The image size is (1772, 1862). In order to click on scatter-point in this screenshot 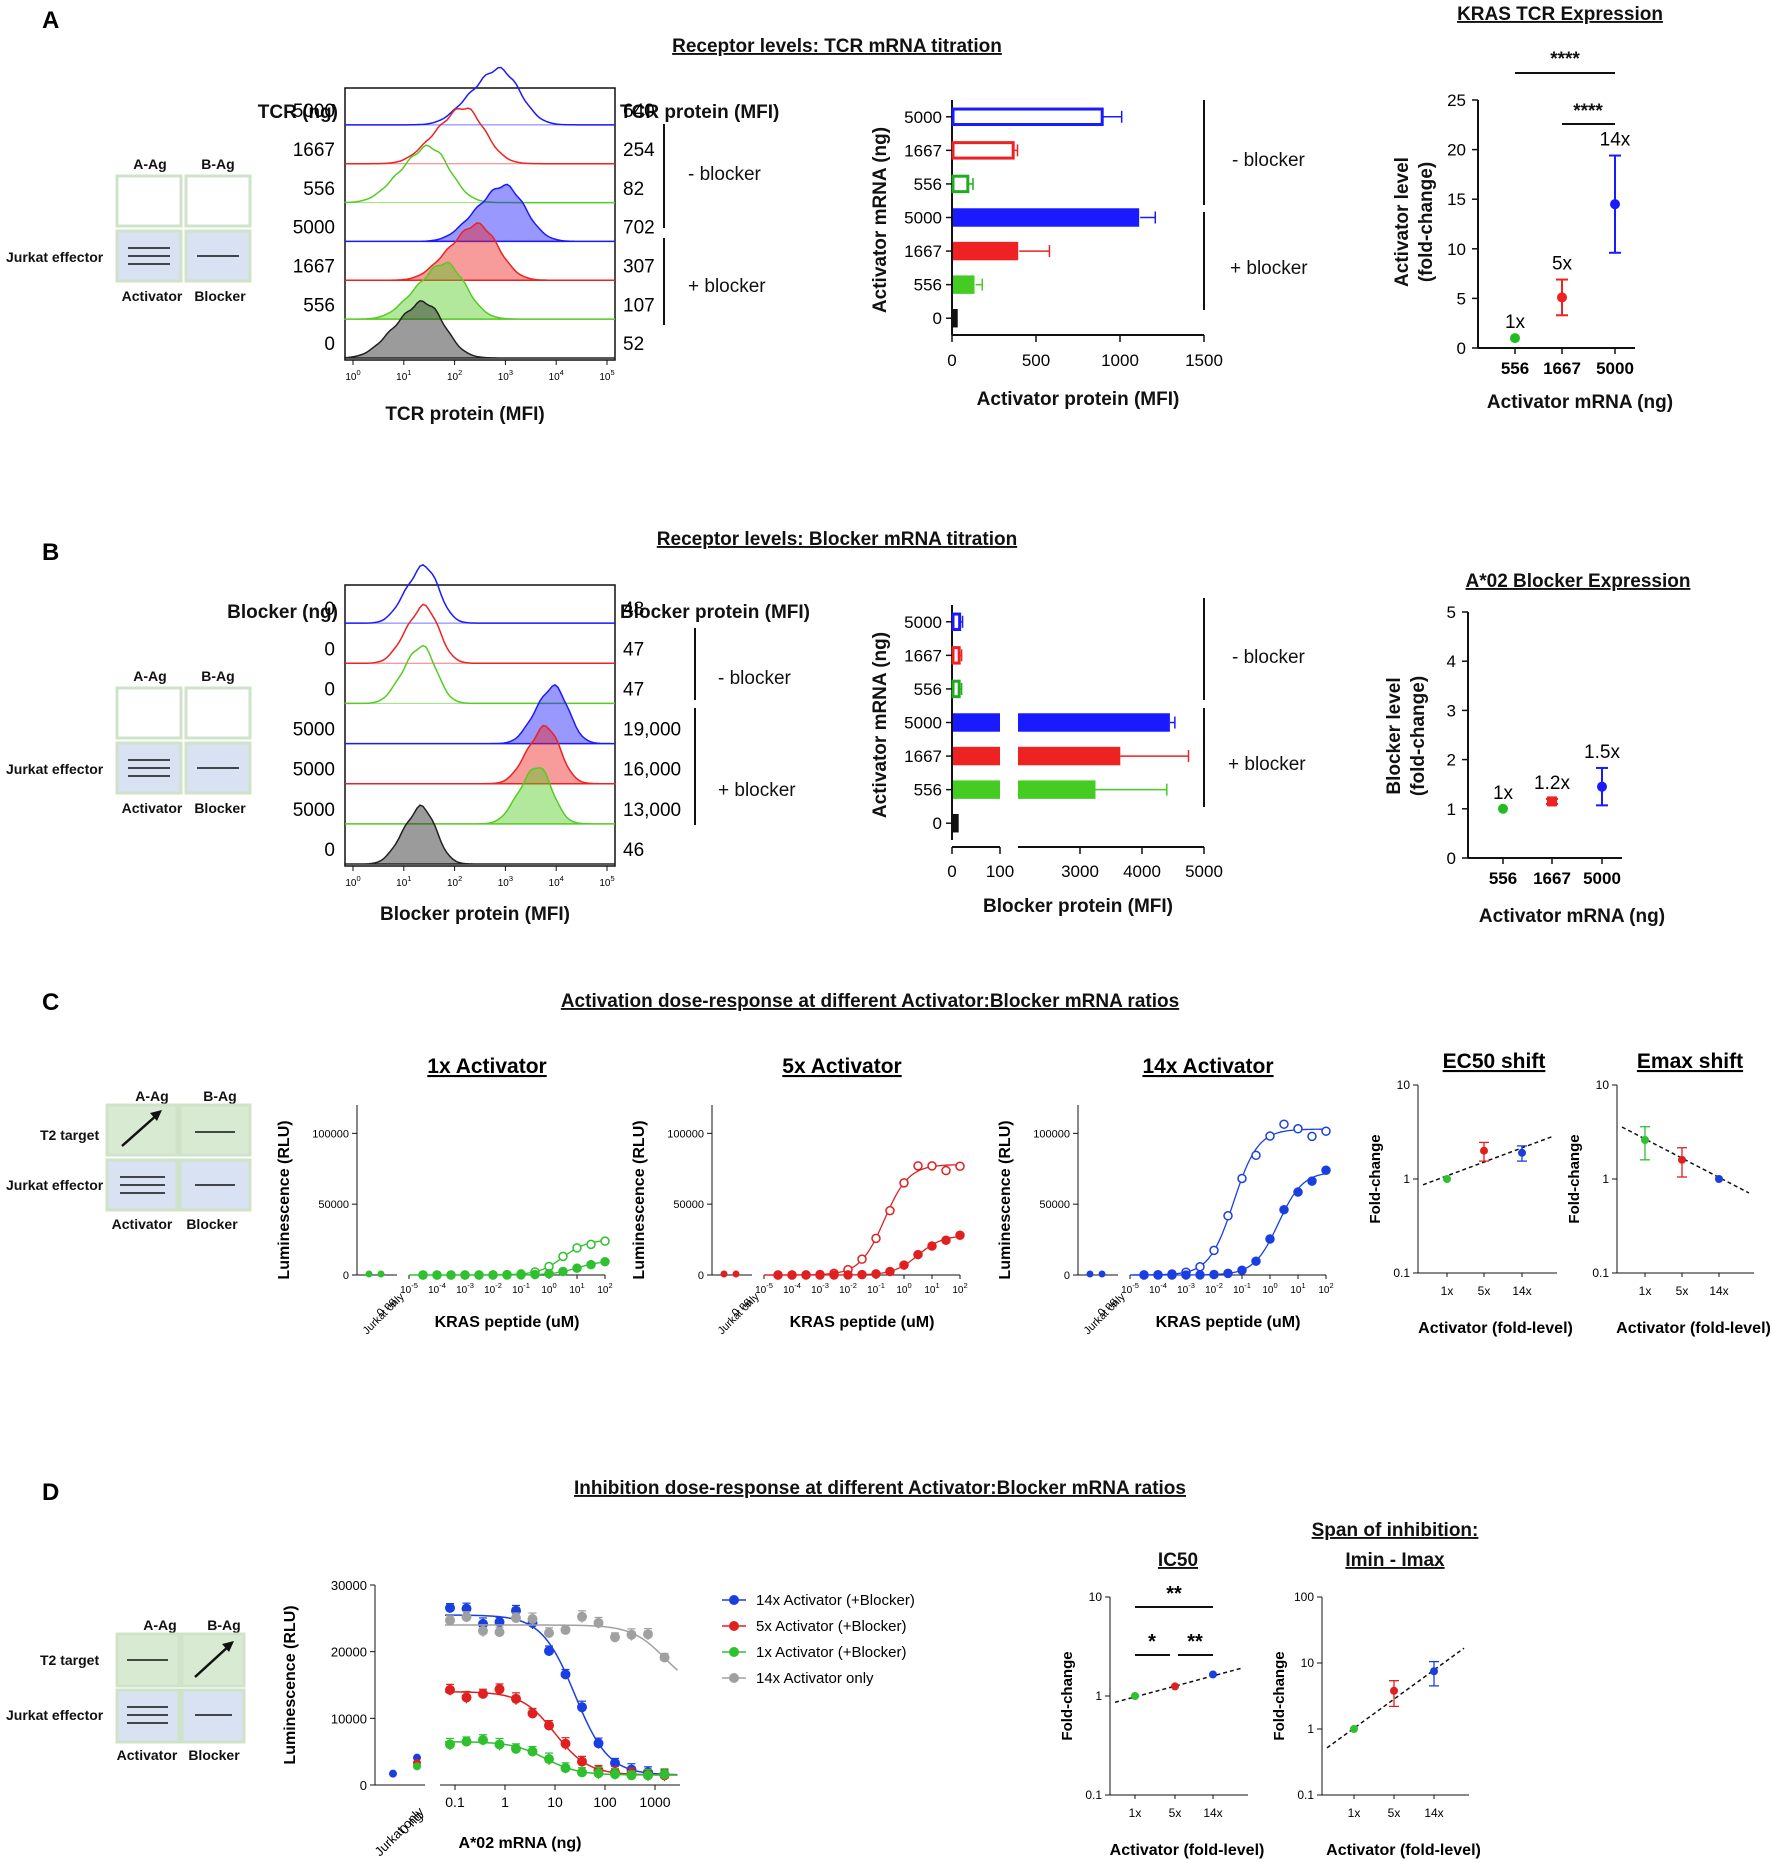, I will do `click(1615, 204)`.